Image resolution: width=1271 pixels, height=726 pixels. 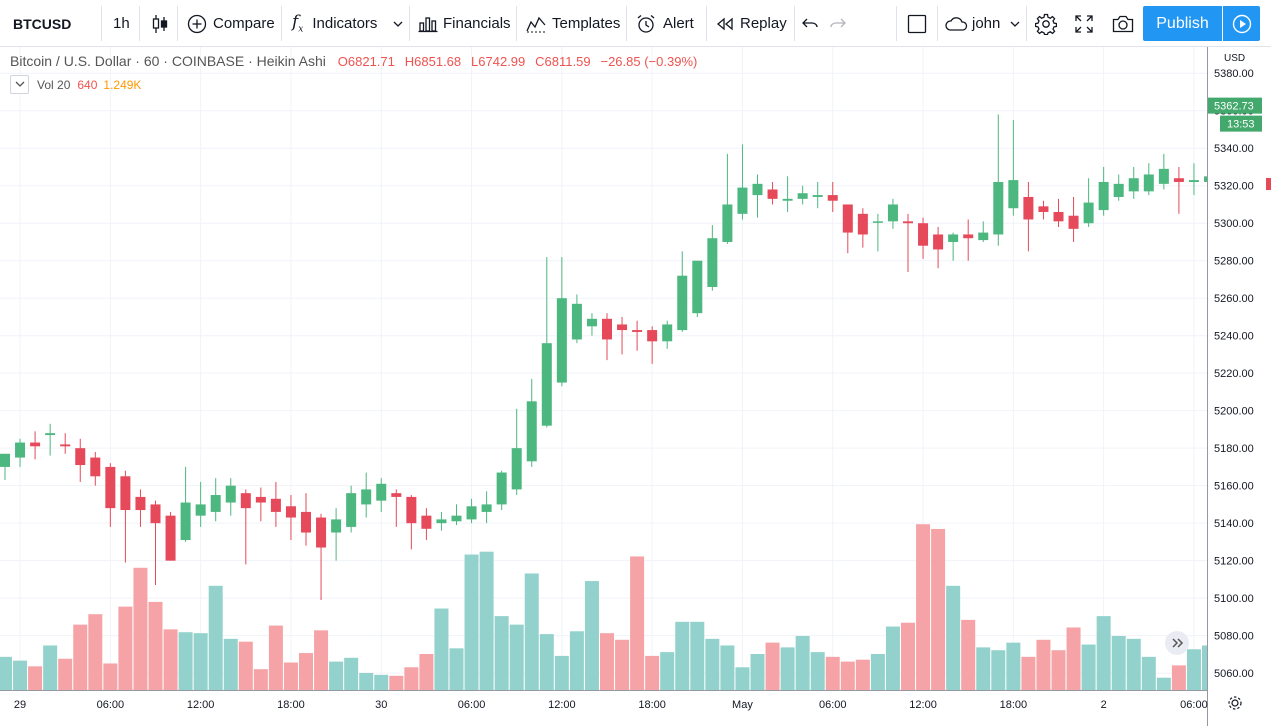 I want to click on alarm-clock-icon, so click(x=646, y=23).